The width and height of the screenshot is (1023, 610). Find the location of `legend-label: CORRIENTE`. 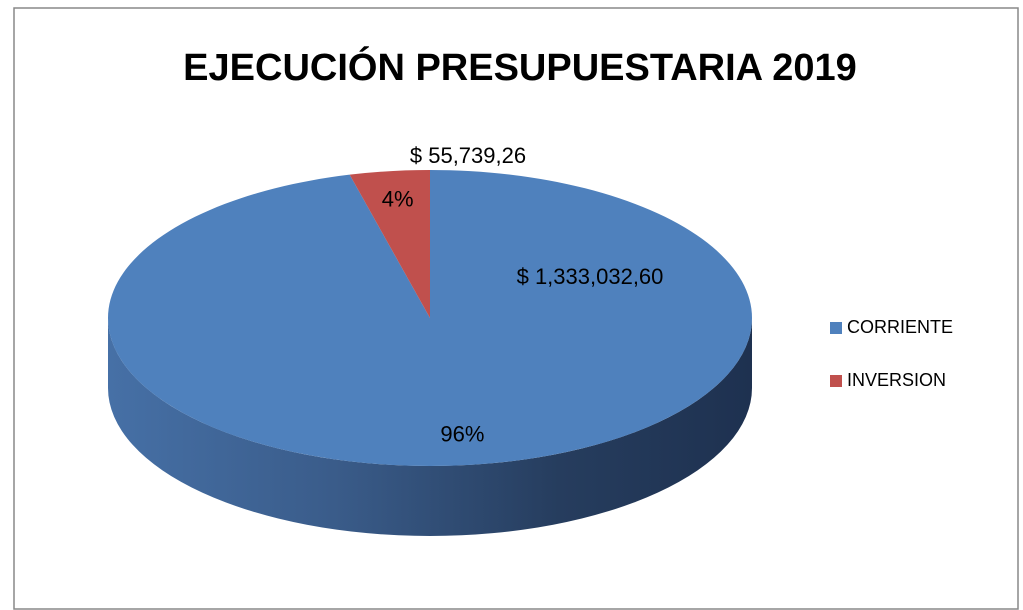

legend-label: CORRIENTE is located at coordinates (900, 327).